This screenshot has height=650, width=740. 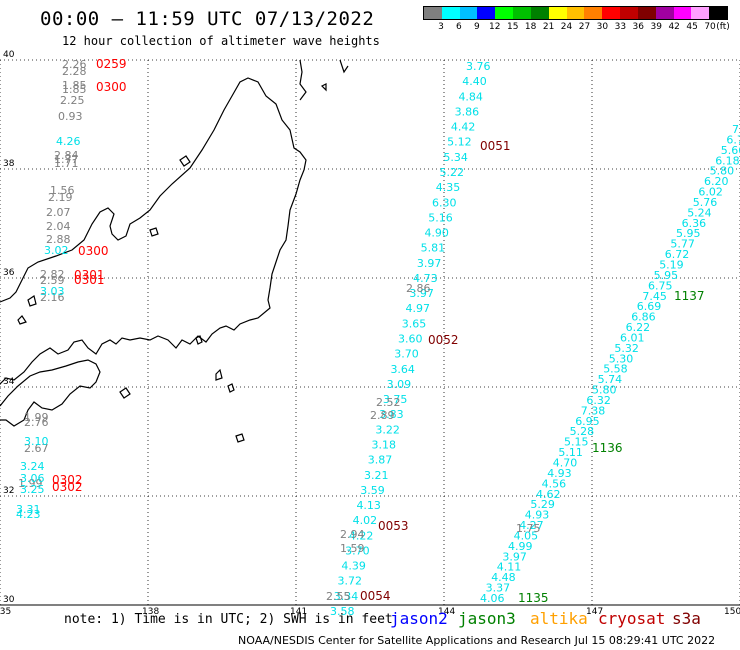 I want to click on swh-label: 3.31, so click(x=28, y=509).